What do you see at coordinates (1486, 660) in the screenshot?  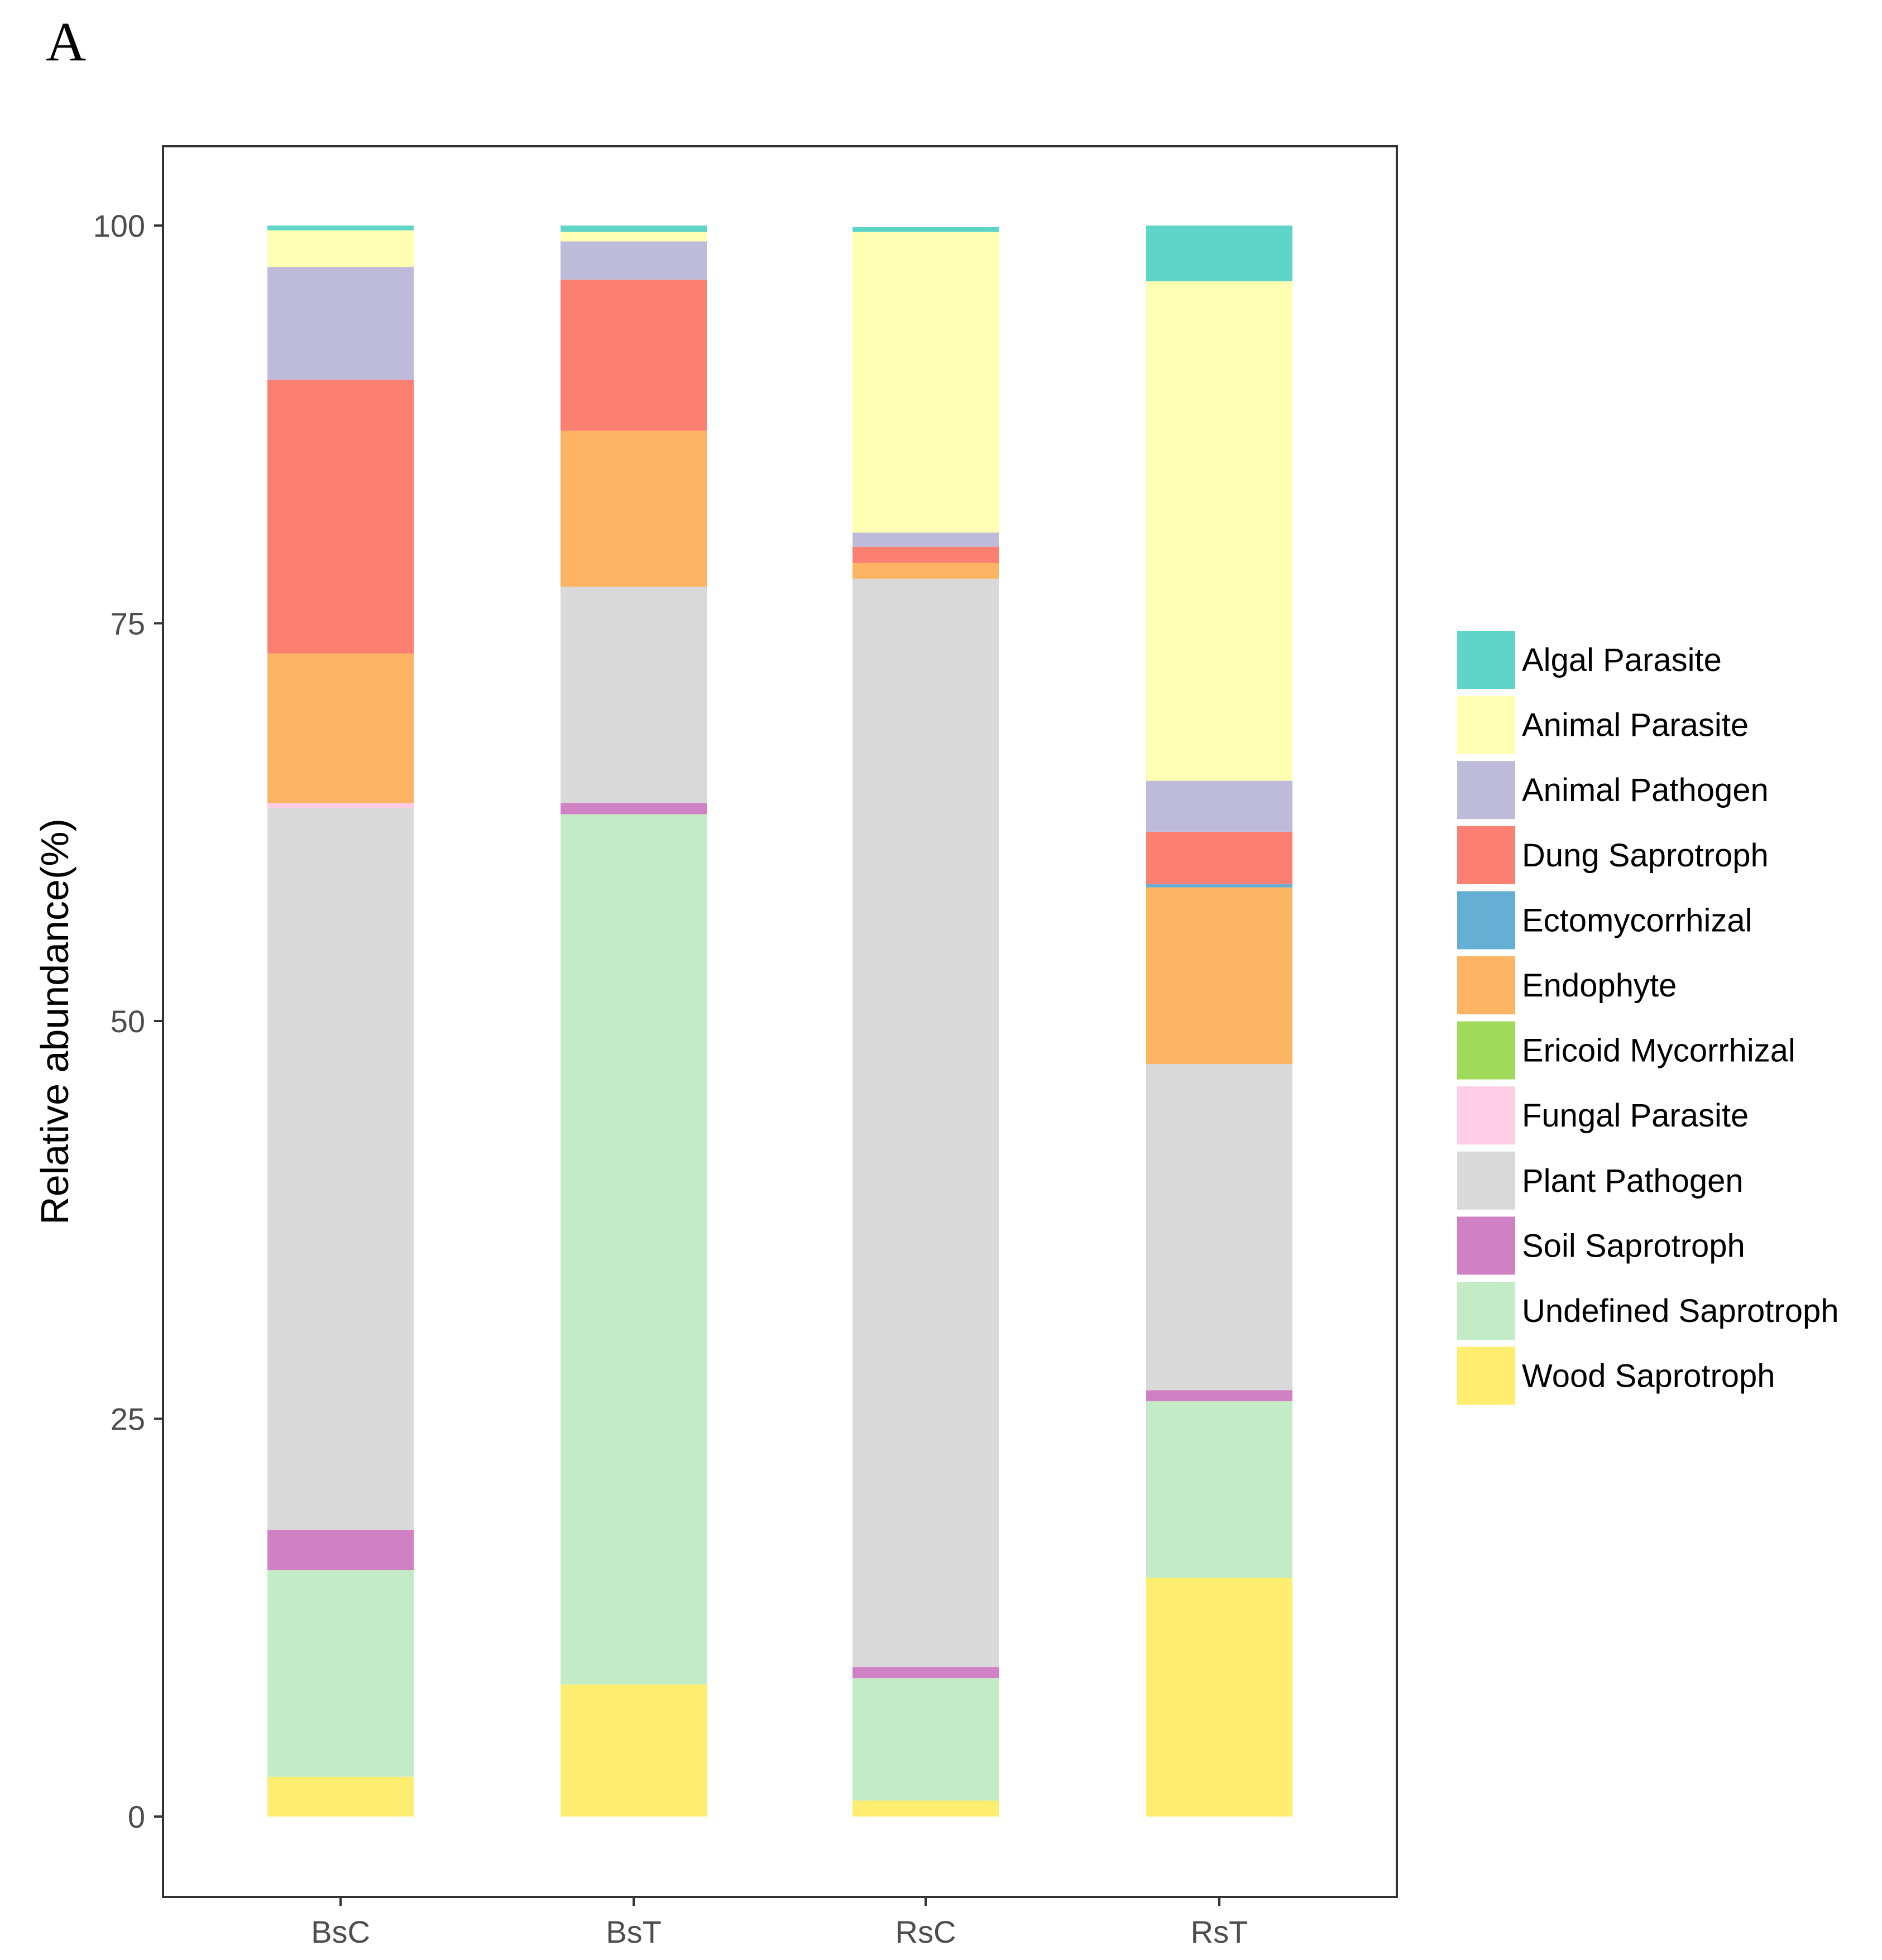 I see `legend-key-algal-parasite` at bounding box center [1486, 660].